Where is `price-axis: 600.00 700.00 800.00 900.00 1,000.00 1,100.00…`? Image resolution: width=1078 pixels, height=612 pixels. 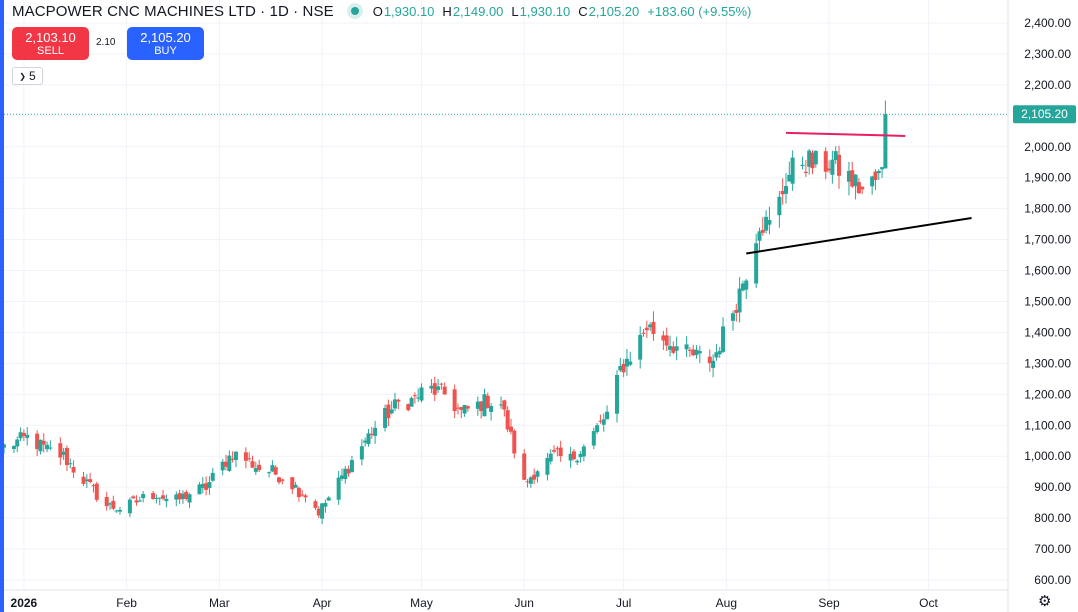
price-axis: 600.00 700.00 800.00 900.00 1,000.00 1,100.00… is located at coordinates (1041, 306).